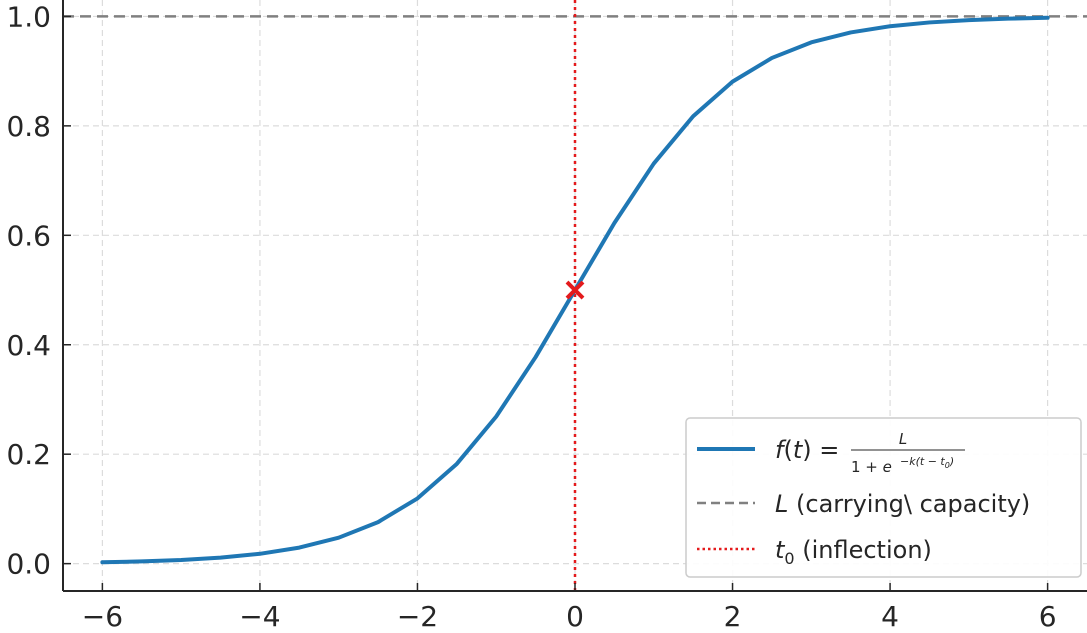  I want to click on legend-inflection-label: (inflection), so click(863, 550).